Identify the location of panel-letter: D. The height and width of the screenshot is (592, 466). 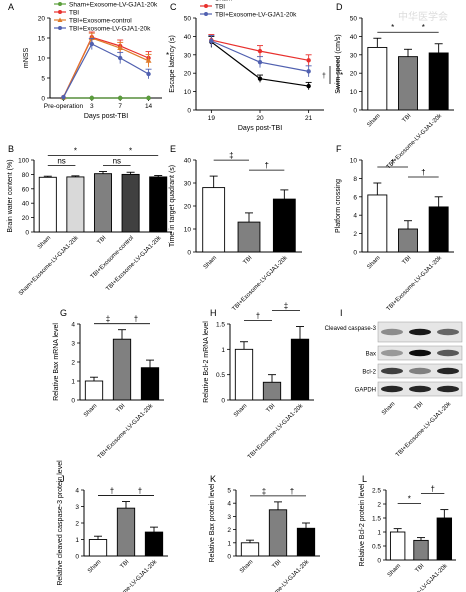
(339, 7).